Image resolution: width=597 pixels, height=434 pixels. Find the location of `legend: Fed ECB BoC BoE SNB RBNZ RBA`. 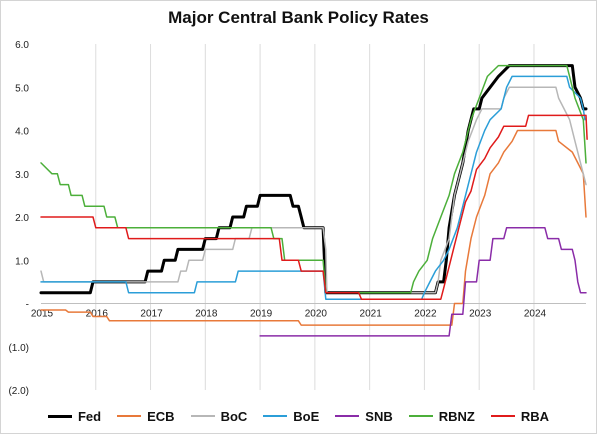

legend: Fed ECB BoC BoE SNB RBNZ RBA is located at coordinates (298, 416).